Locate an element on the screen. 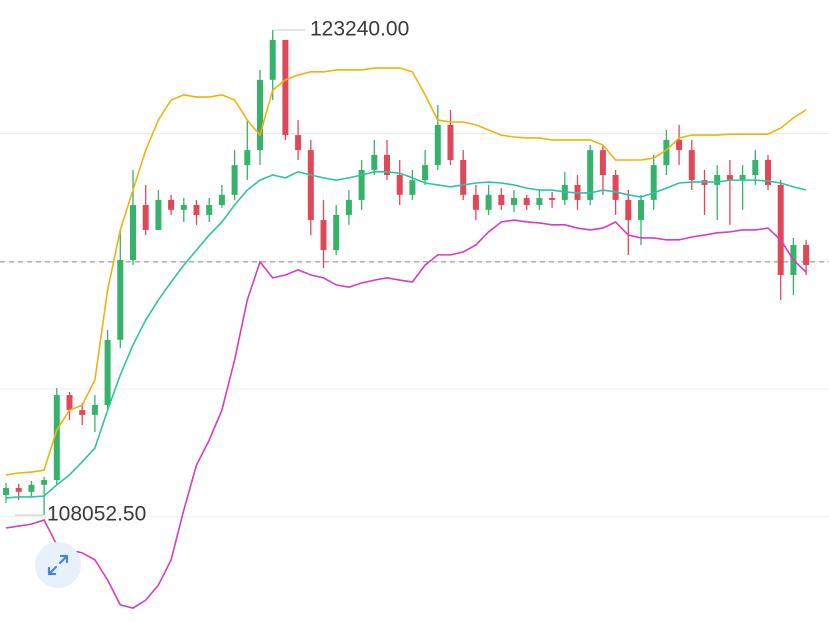 The image size is (829, 622). expand-button-bg is located at coordinates (58, 565).